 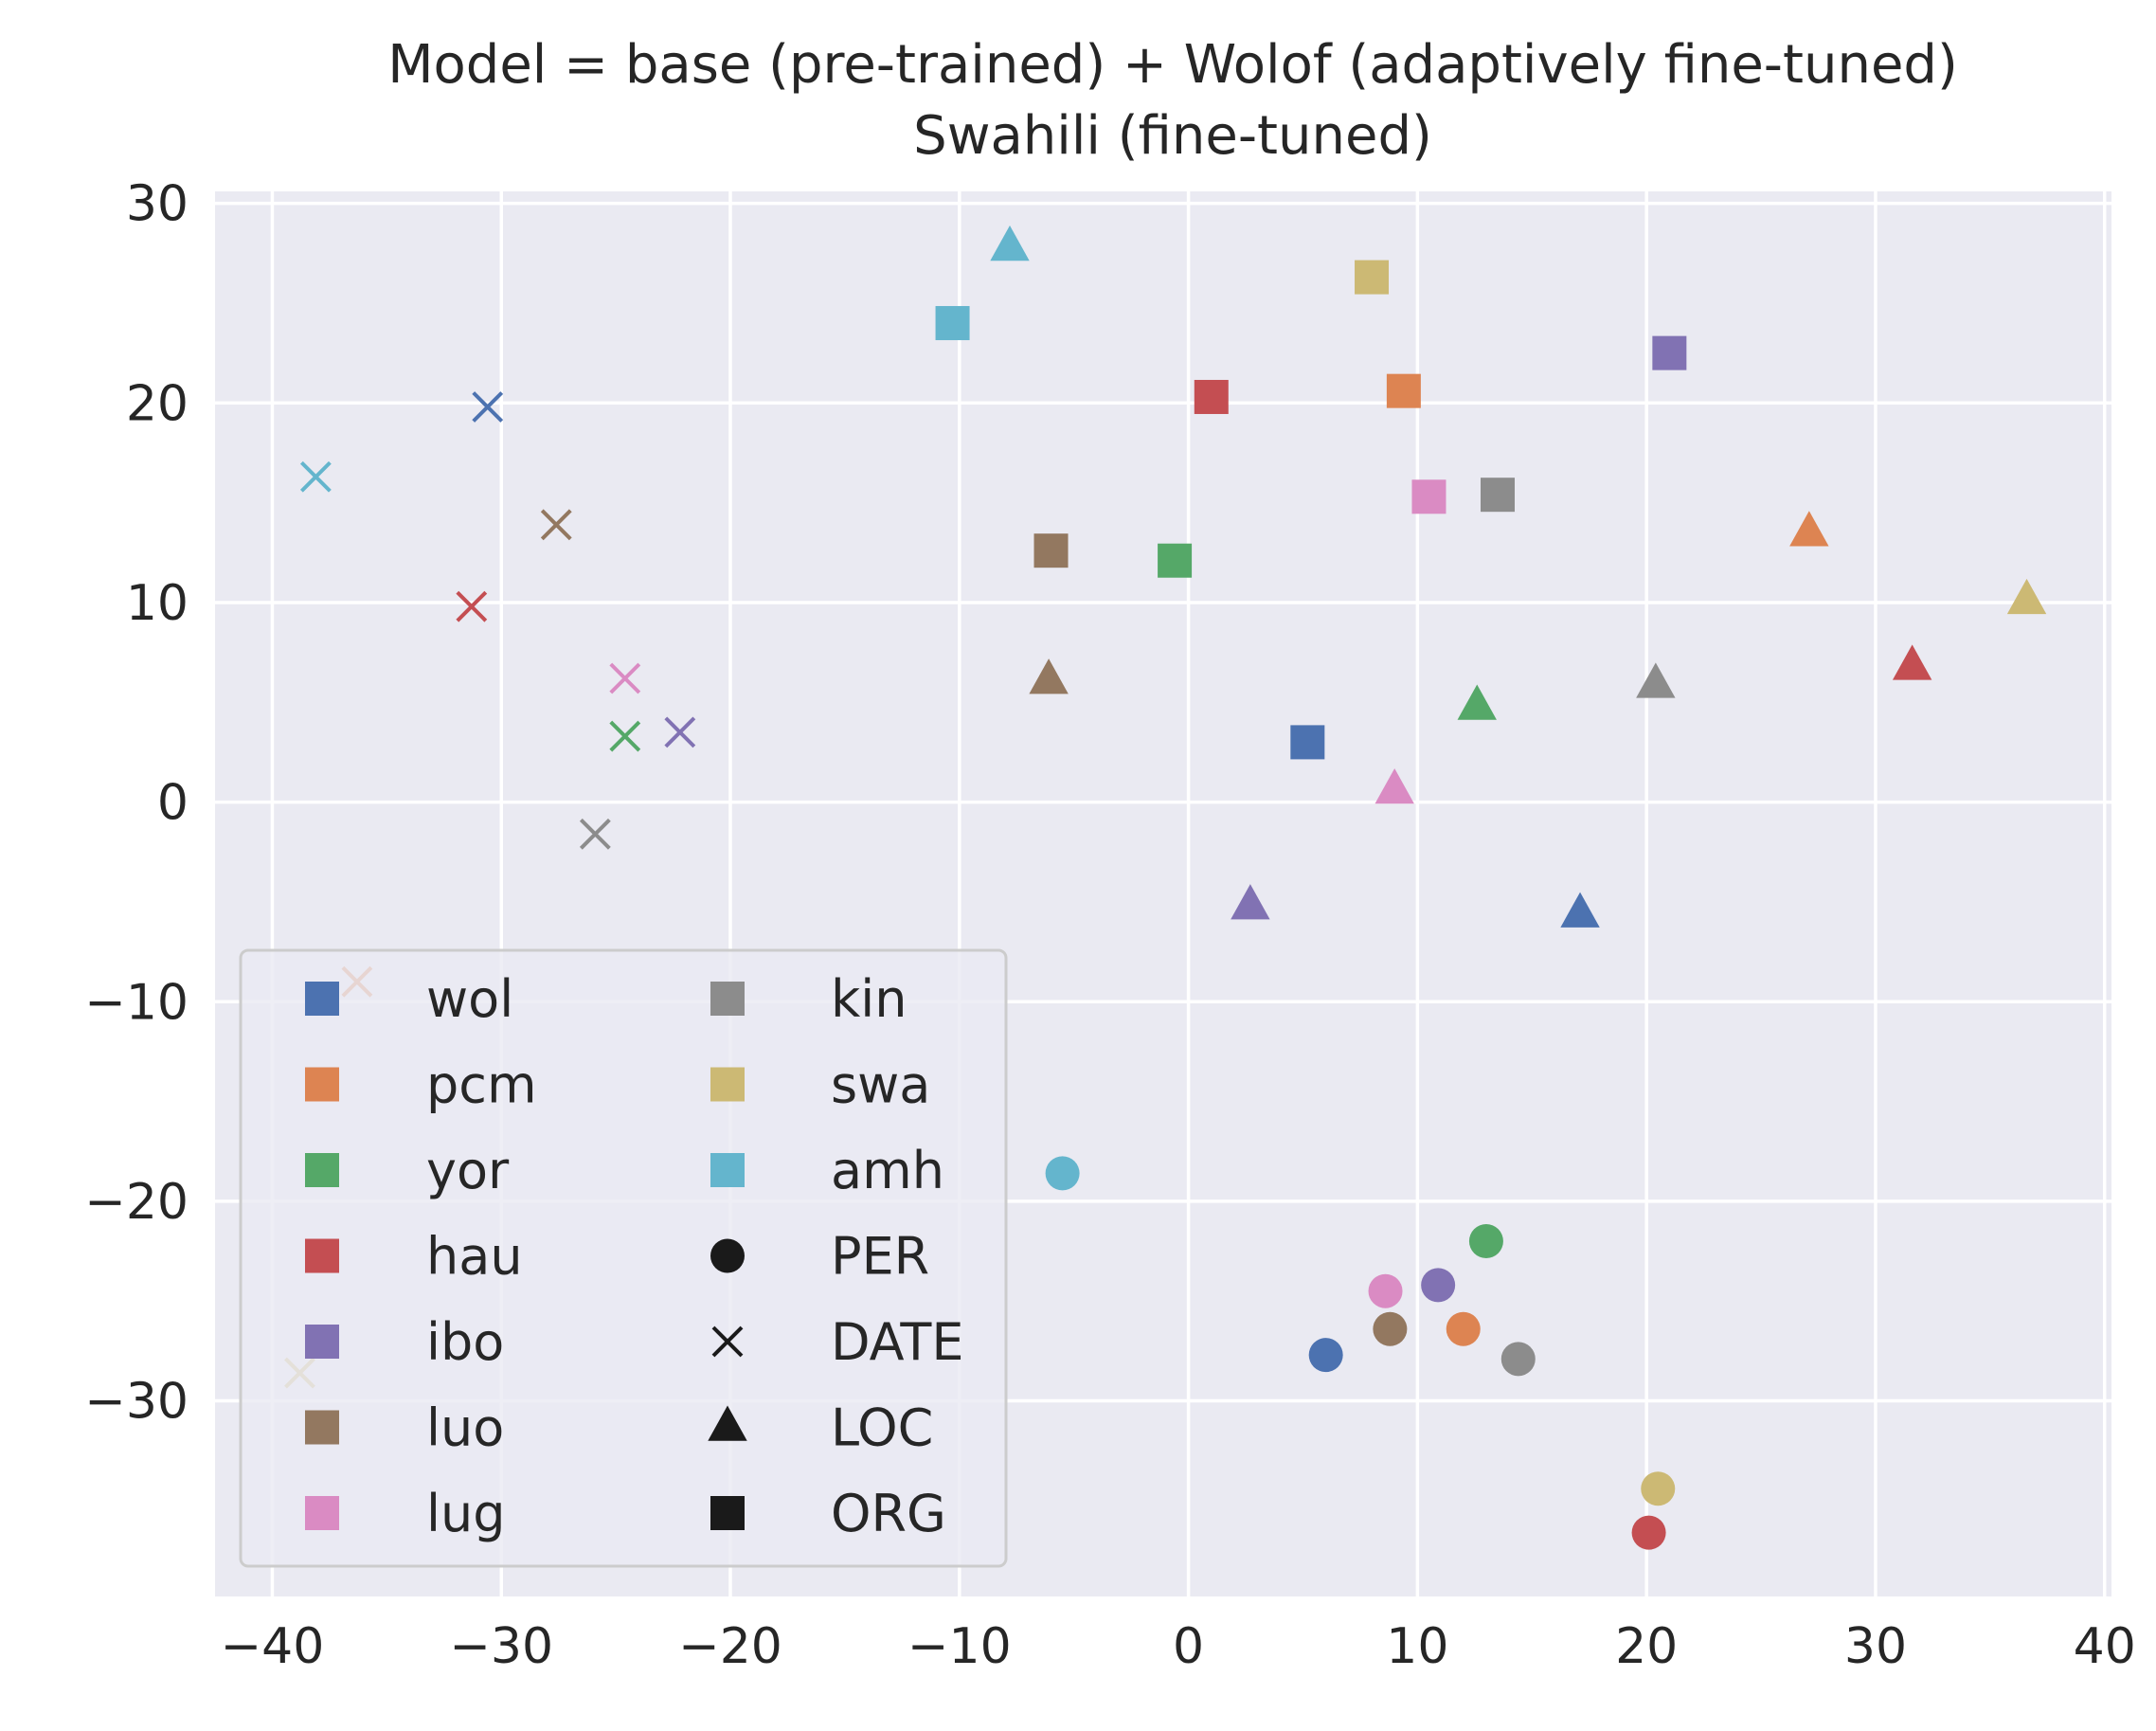 I want to click on legend-label-loc: LOC, so click(x=882, y=1428).